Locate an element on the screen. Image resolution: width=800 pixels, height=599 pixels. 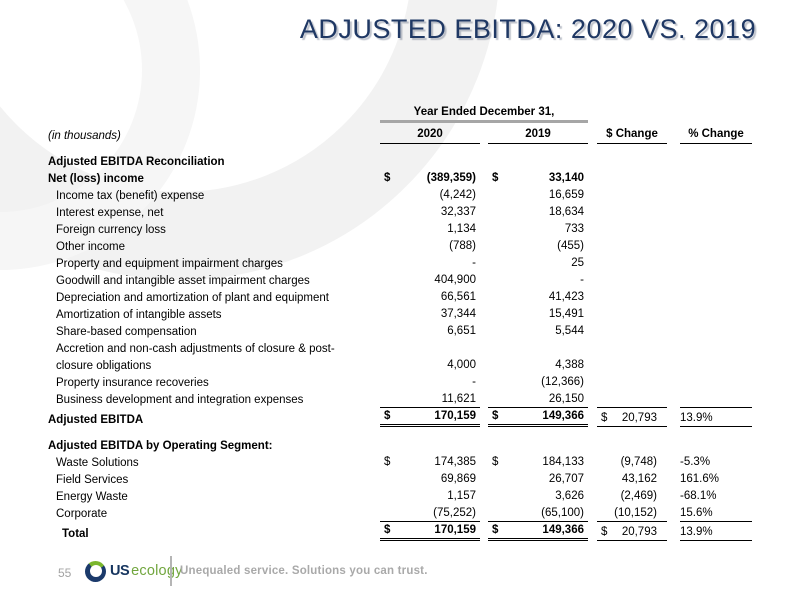
cell-value: 5,544 is located at coordinates (569, 331).